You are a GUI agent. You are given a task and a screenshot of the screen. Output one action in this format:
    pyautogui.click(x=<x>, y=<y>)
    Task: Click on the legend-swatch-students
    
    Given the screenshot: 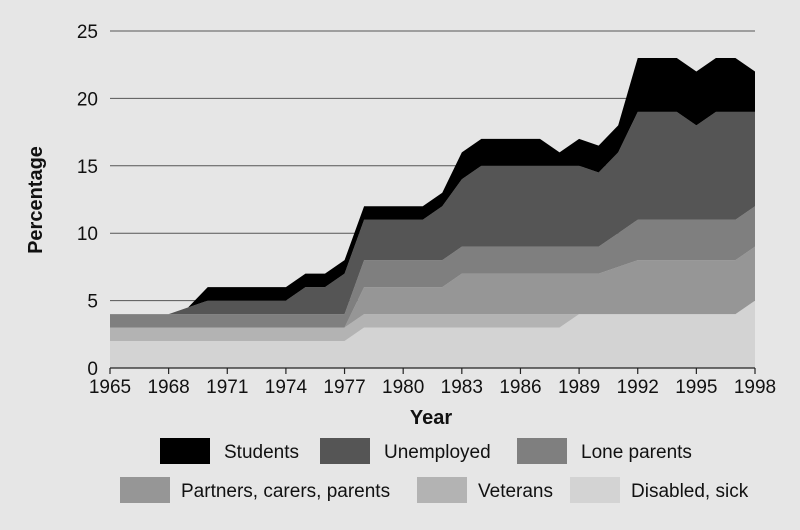 What is the action you would take?
    pyautogui.click(x=185, y=451)
    